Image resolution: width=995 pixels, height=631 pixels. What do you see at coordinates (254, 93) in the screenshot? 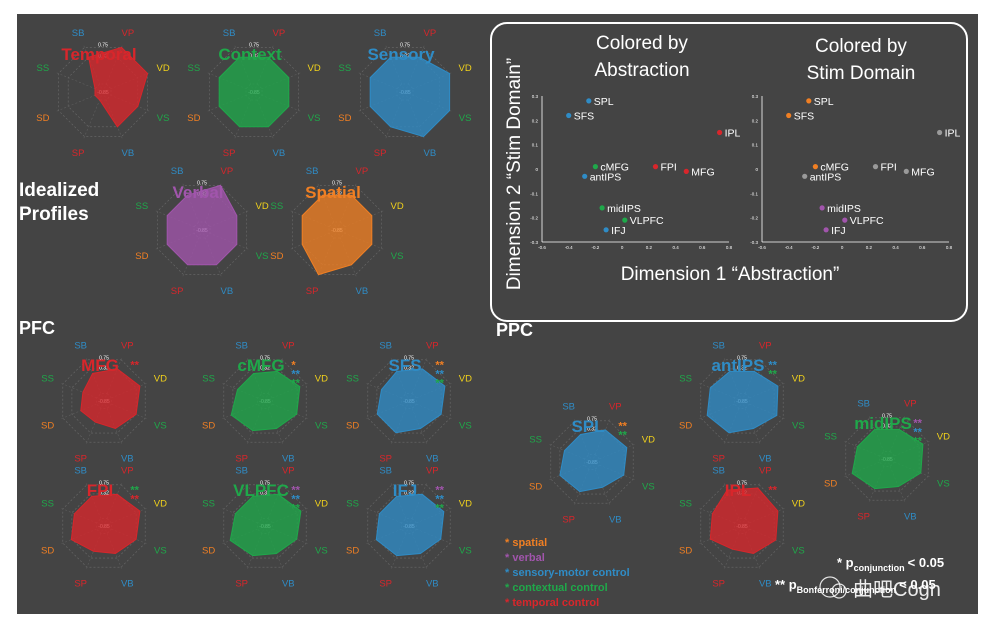
I see `radar-idealized-context: 0.750.32-0.85VPVDVSVBSPSDSSSBContext` at bounding box center [254, 93].